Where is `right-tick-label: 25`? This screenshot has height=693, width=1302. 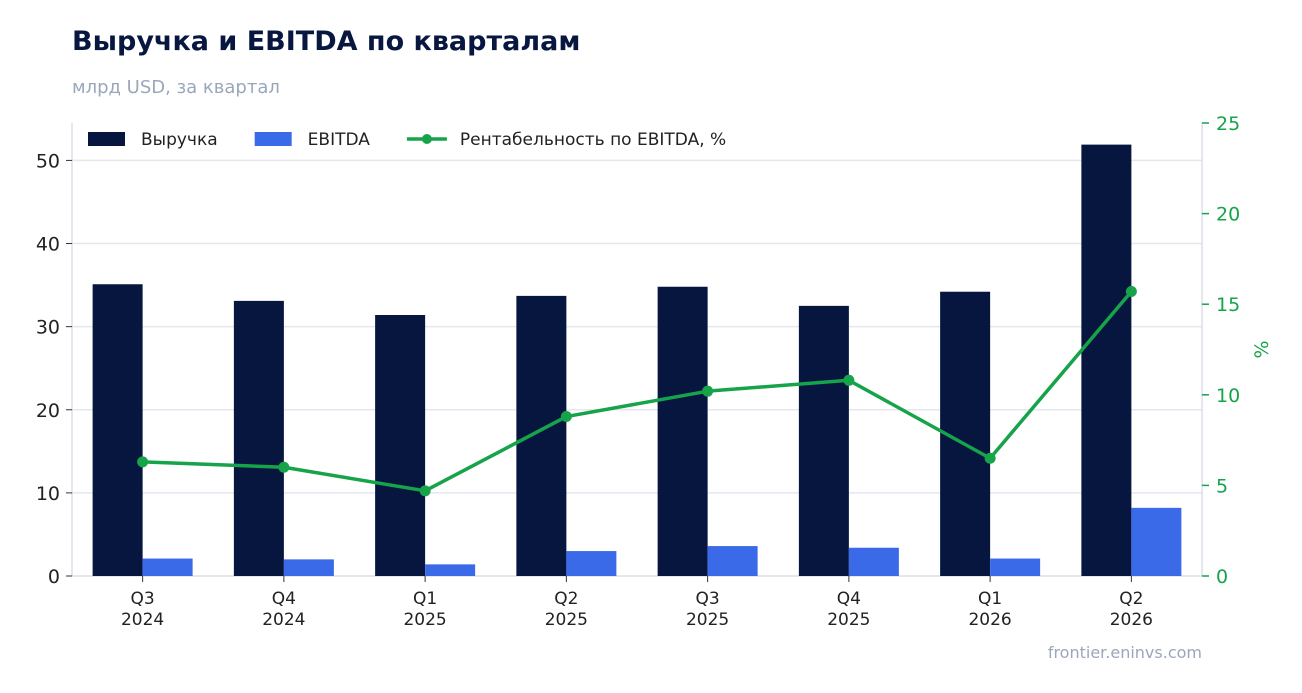 right-tick-label: 25 is located at coordinates (1228, 124).